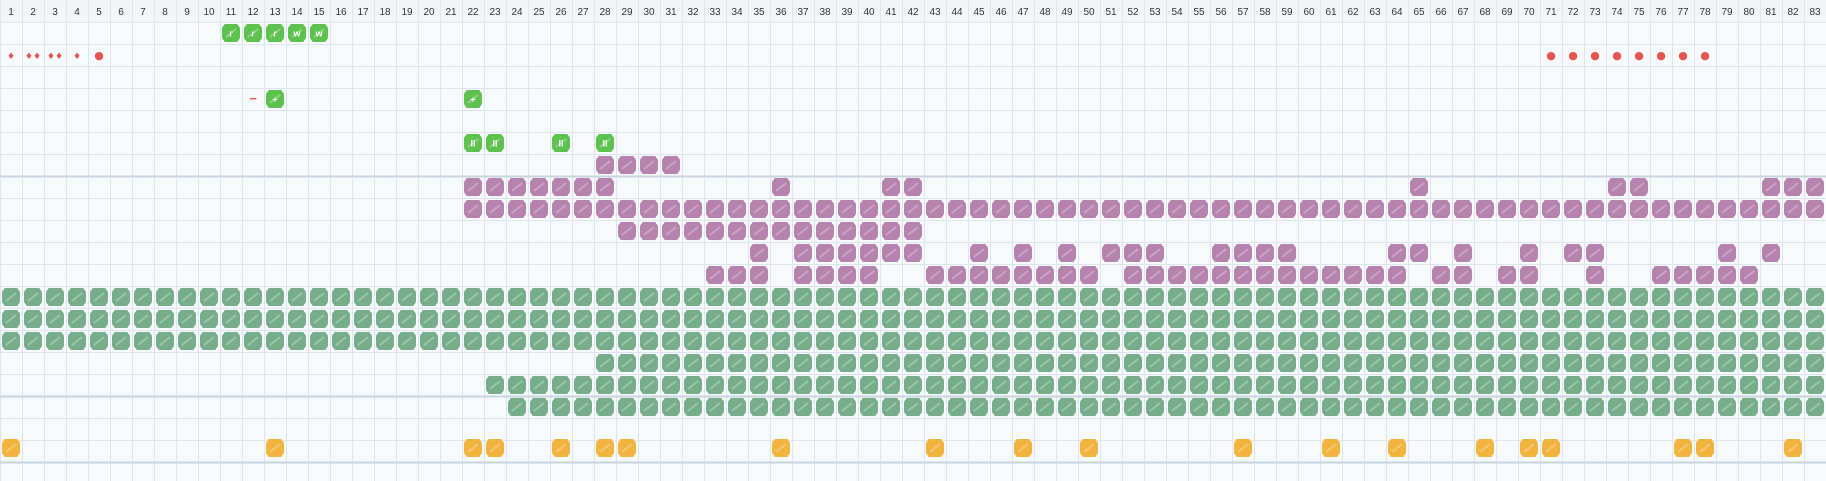  What do you see at coordinates (825, 12) in the screenshot?
I see `measure-number-38: 38` at bounding box center [825, 12].